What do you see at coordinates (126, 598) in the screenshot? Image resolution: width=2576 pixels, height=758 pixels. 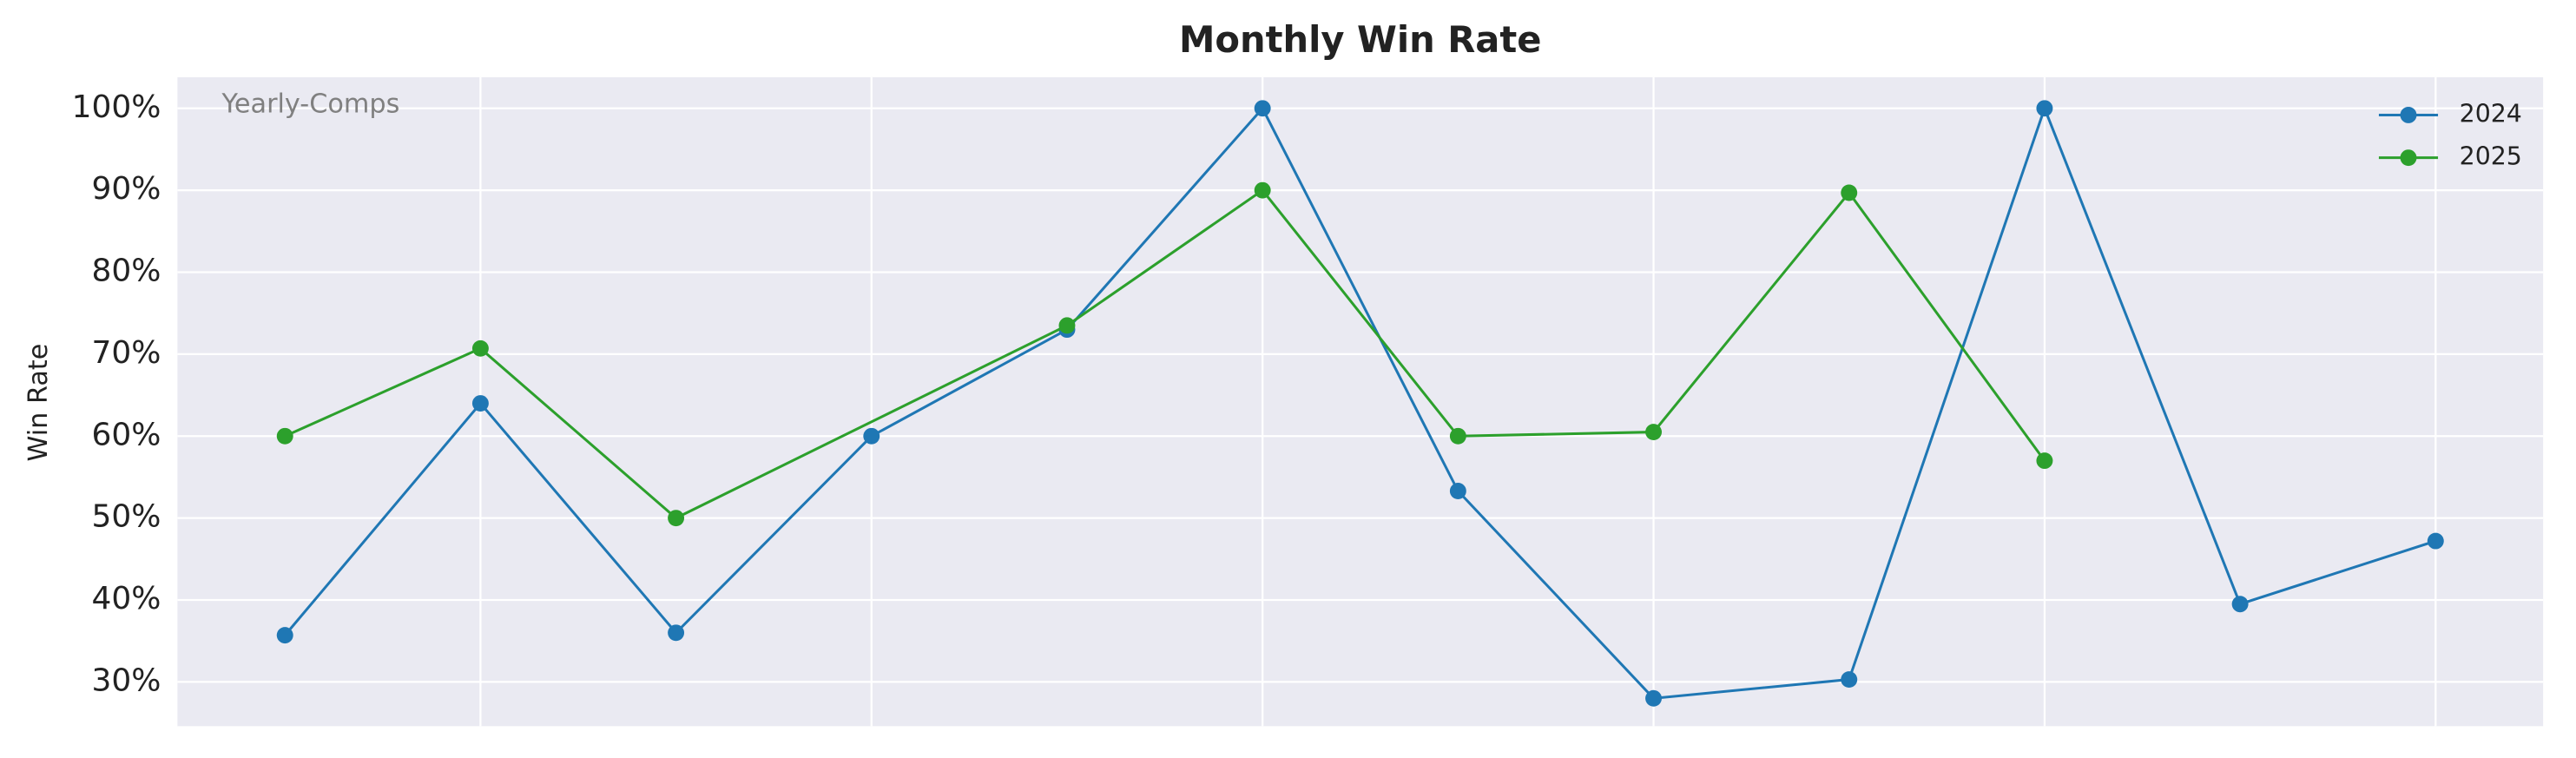 I see `y-tick-label: 40%` at bounding box center [126, 598].